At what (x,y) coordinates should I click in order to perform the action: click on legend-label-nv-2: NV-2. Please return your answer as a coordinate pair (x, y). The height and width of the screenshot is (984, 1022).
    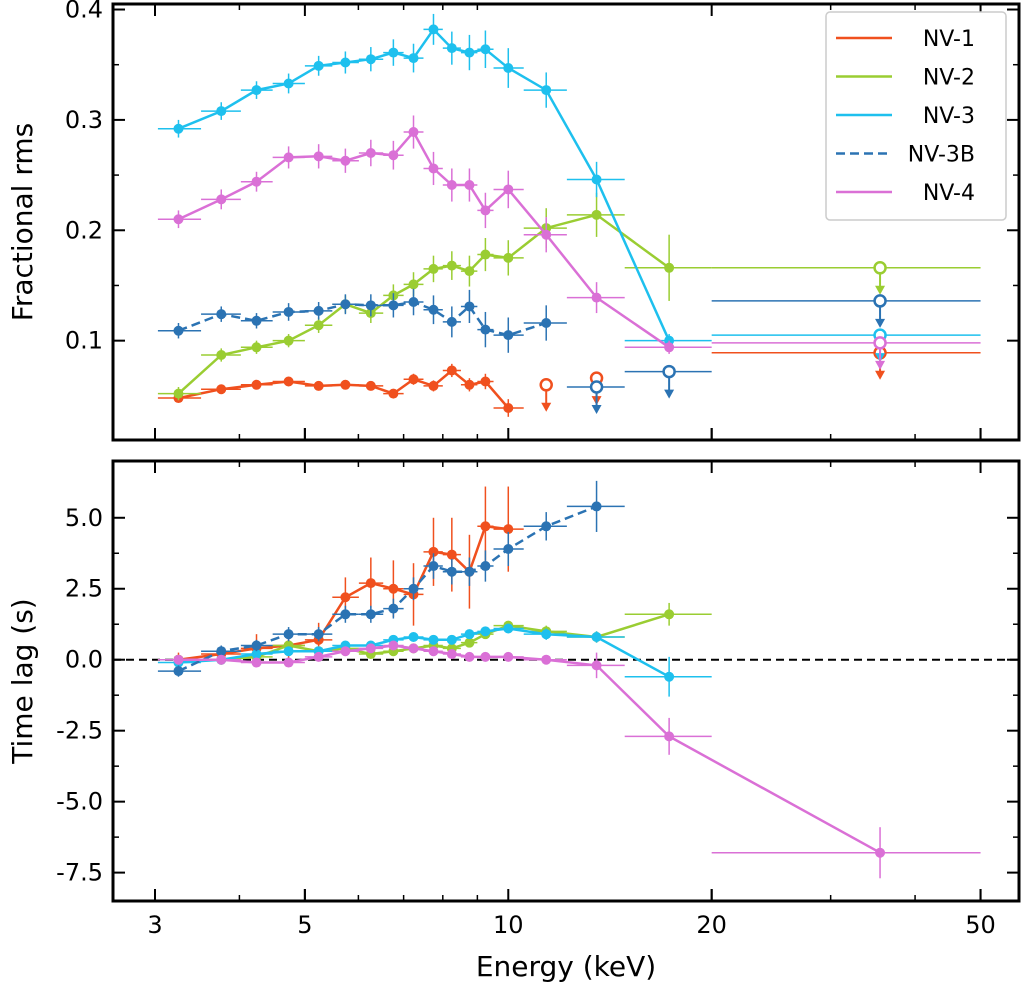
    Looking at the image, I should click on (949, 78).